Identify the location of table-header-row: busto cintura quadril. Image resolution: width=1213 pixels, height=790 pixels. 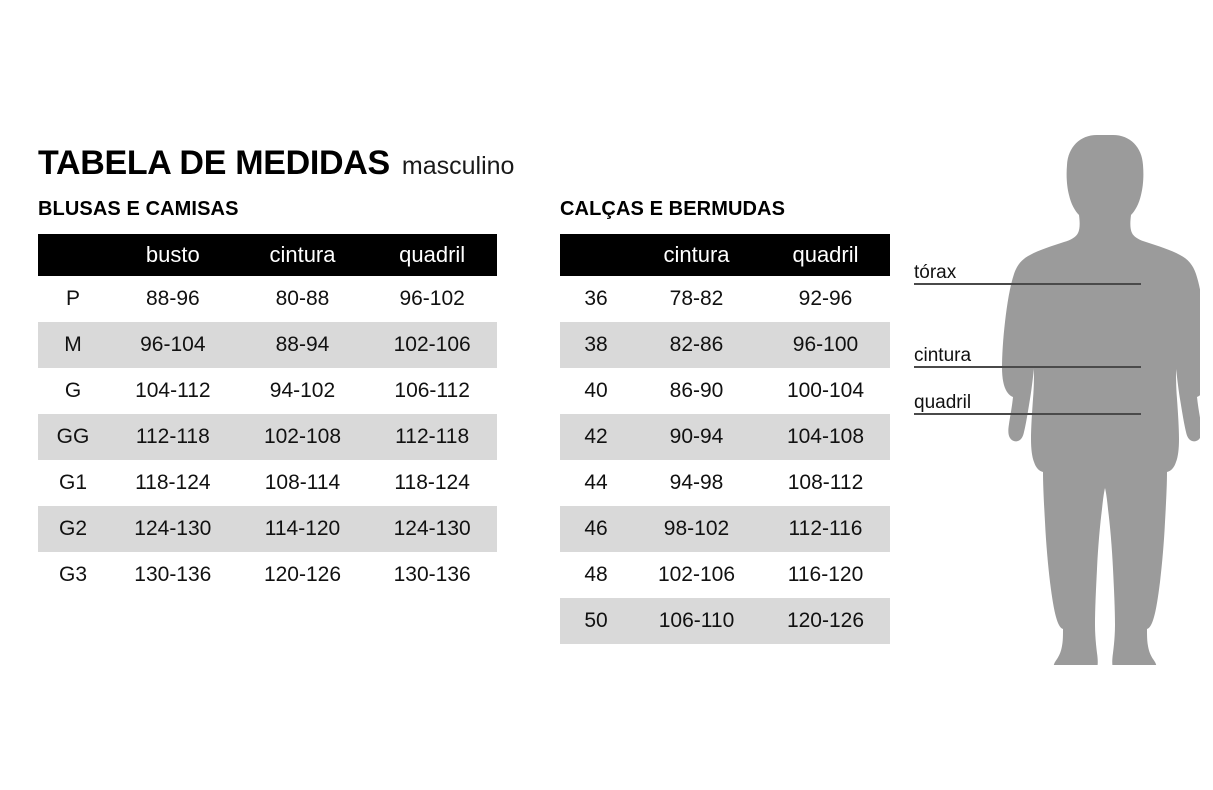
(267, 255).